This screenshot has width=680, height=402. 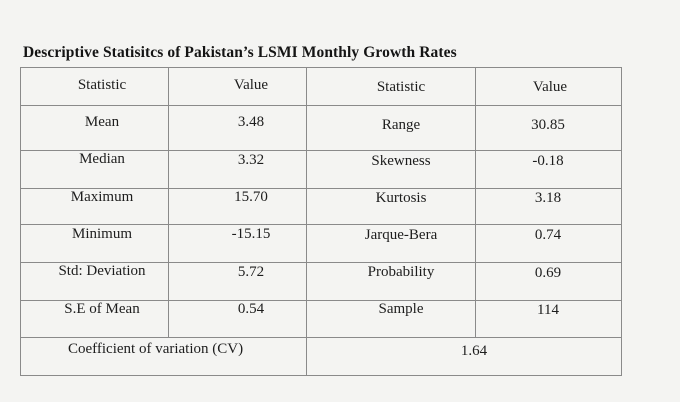 What do you see at coordinates (102, 309) in the screenshot?
I see `table-cell: S.E of Mean` at bounding box center [102, 309].